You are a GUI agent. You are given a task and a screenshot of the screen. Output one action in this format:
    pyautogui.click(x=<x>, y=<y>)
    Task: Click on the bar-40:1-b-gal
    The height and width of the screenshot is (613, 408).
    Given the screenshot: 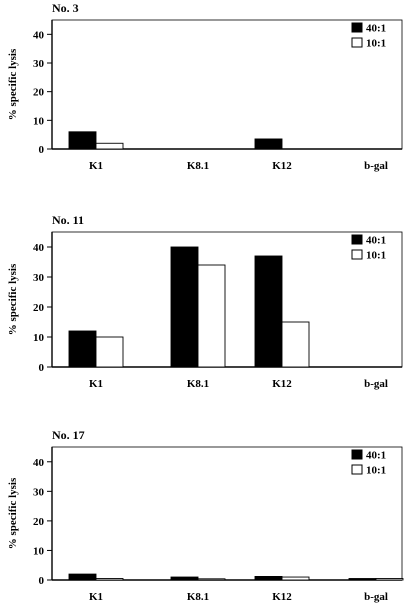 What is the action you would take?
    pyautogui.click(x=362, y=579)
    